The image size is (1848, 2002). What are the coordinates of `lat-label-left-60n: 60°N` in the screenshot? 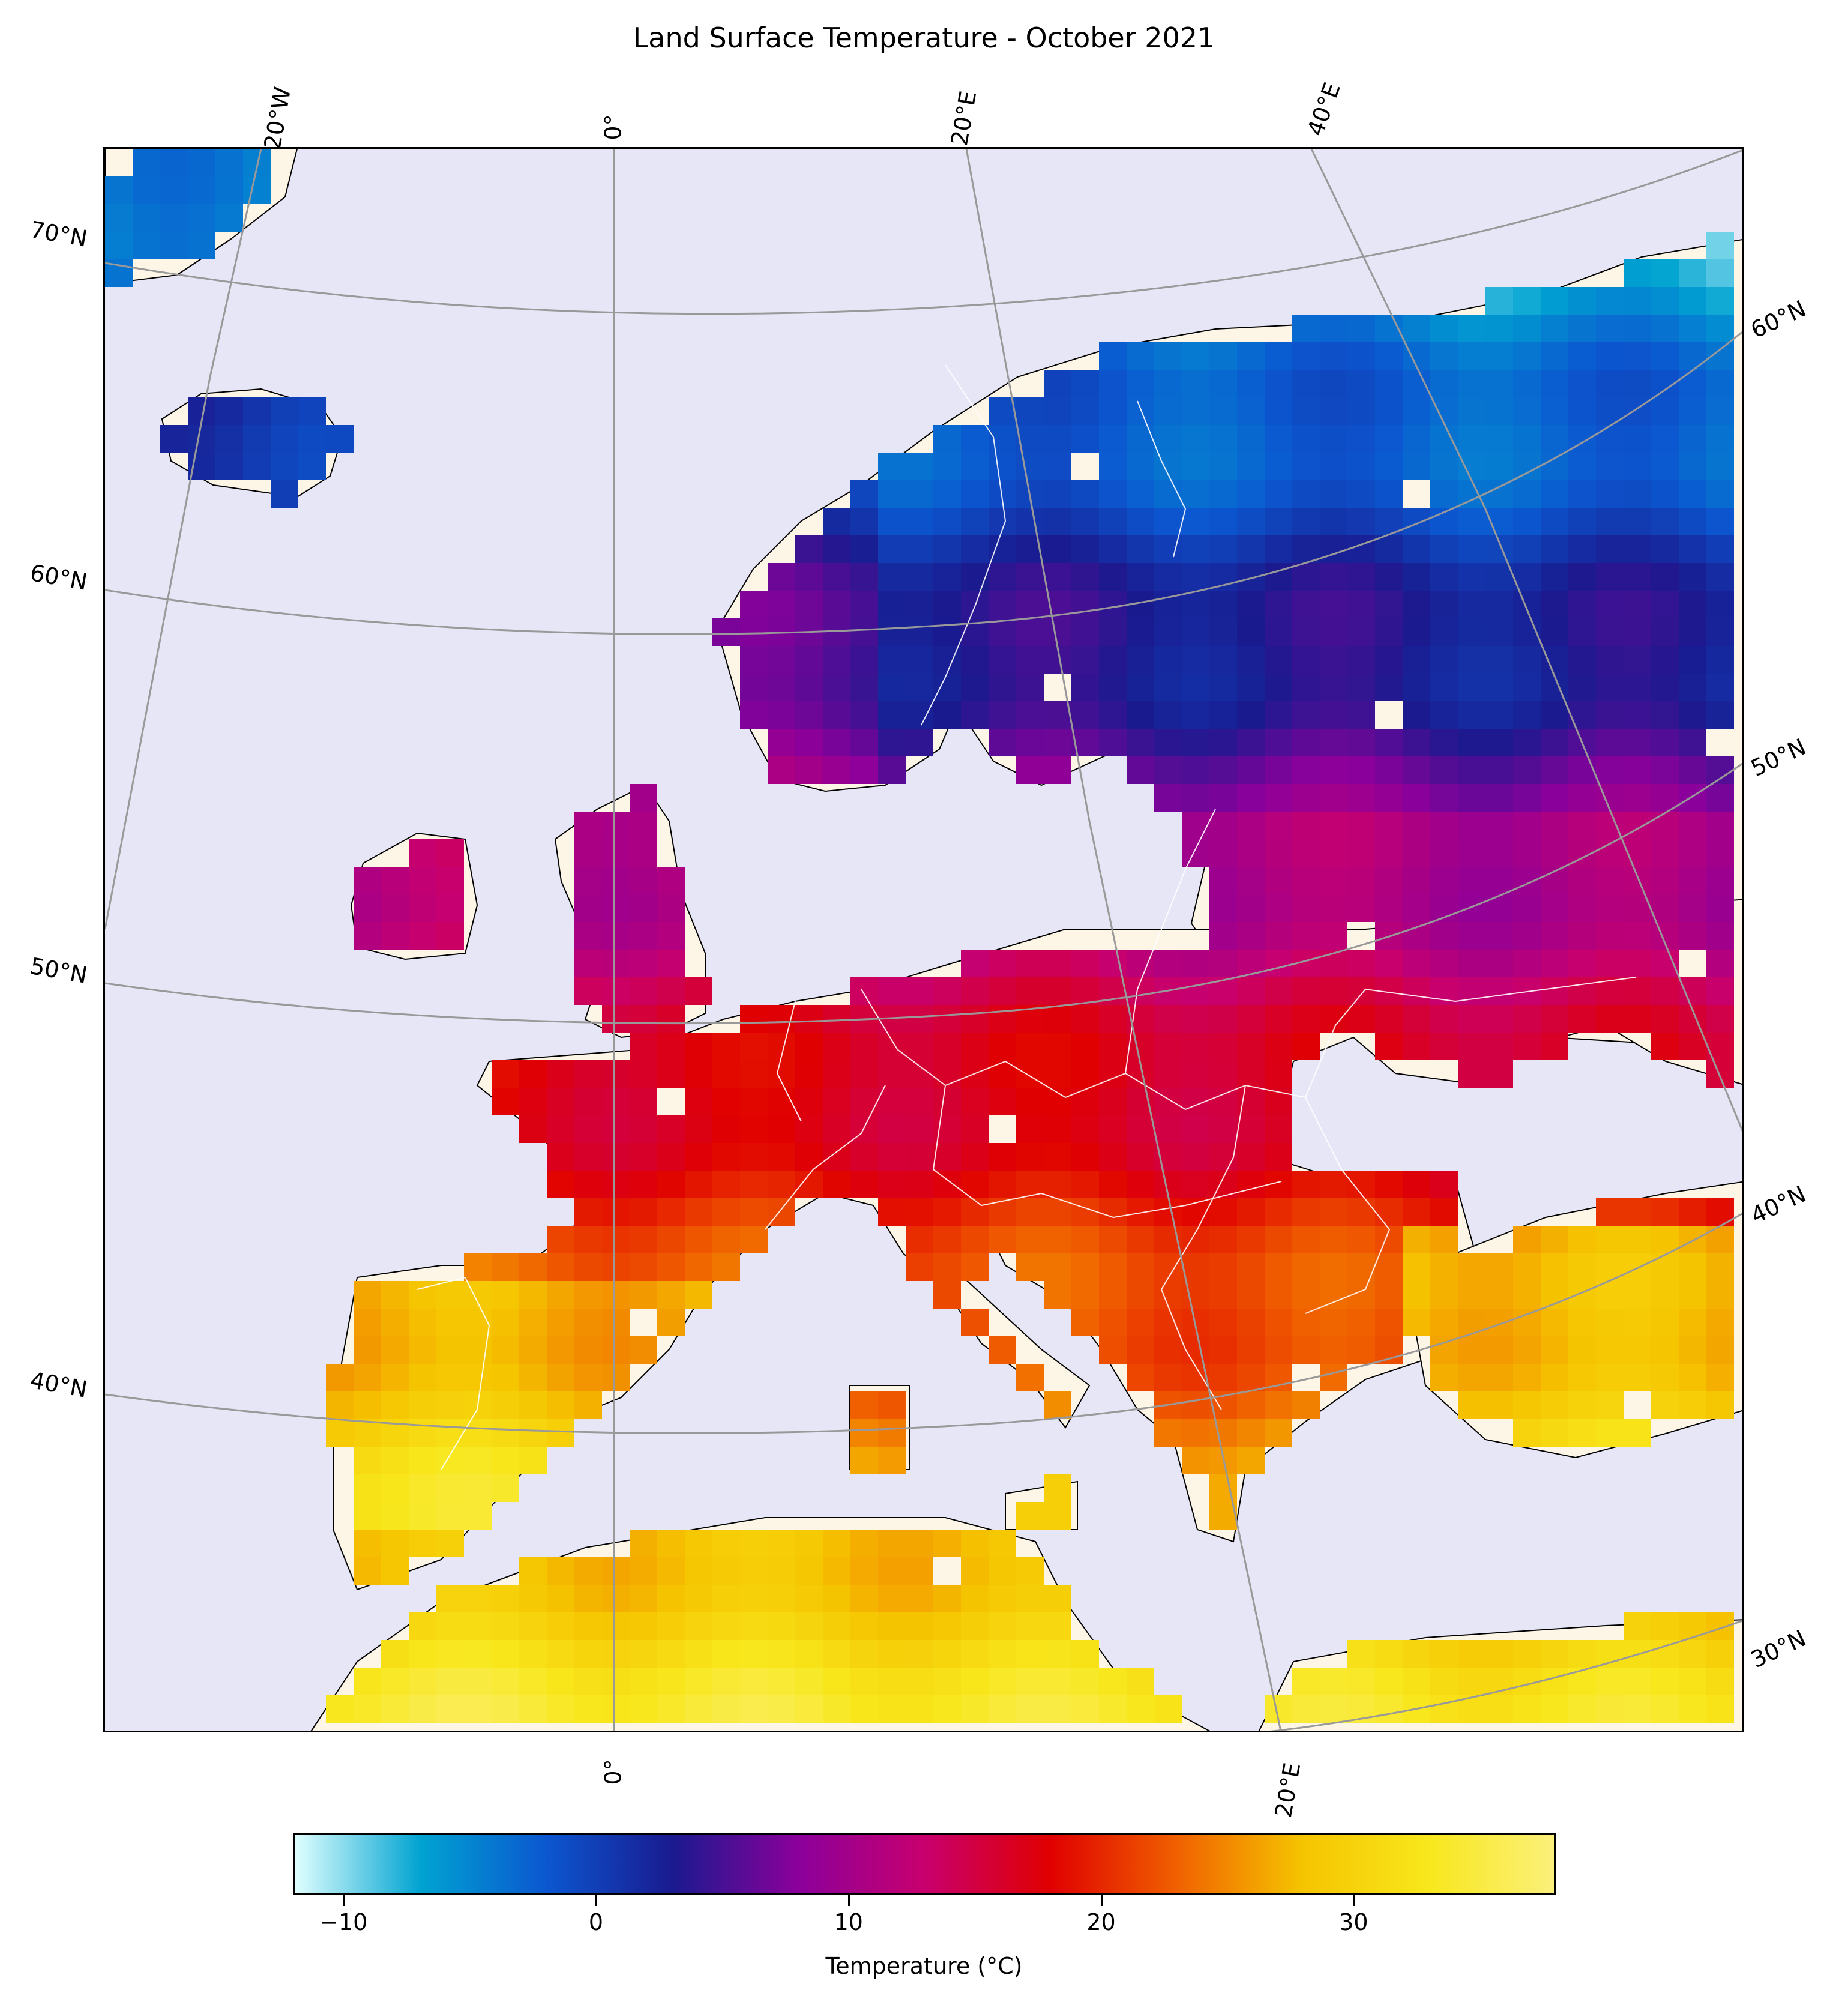 It's located at (58, 577).